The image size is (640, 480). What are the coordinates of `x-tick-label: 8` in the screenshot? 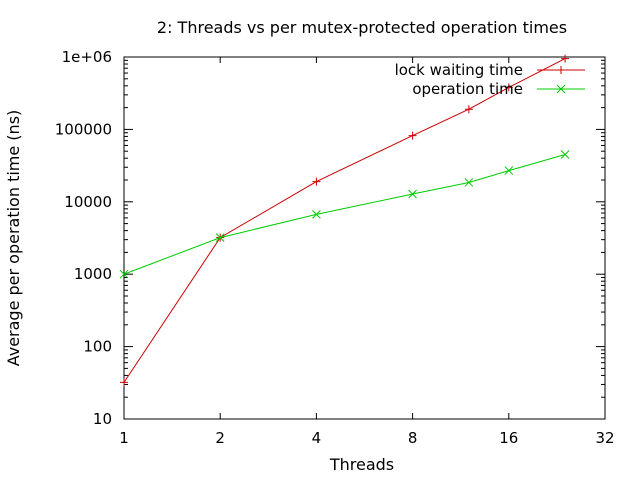 It's located at (413, 438).